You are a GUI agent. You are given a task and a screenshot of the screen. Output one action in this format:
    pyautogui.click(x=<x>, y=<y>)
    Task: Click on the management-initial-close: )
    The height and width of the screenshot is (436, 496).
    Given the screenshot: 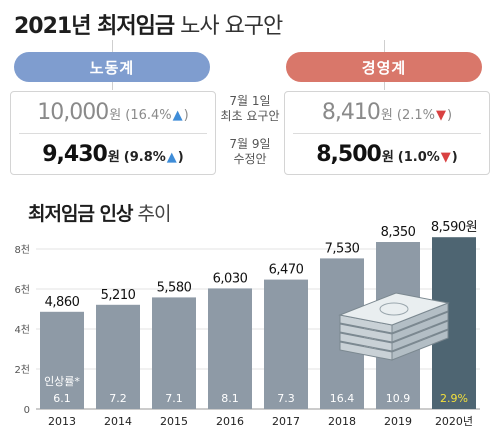 What is the action you would take?
    pyautogui.click(x=449, y=115)
    